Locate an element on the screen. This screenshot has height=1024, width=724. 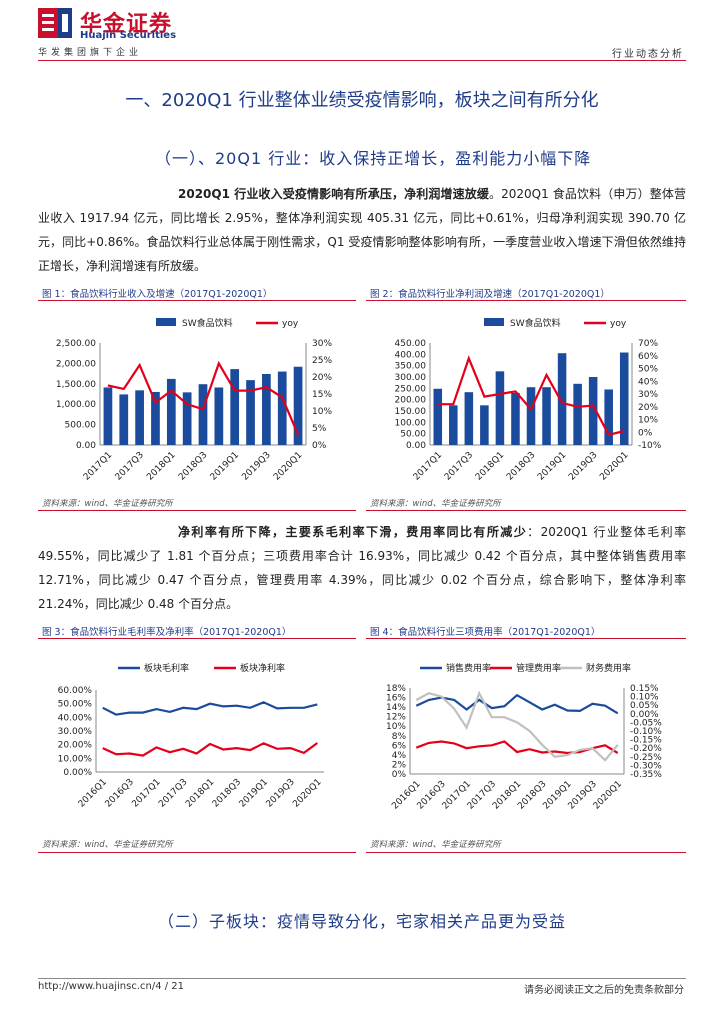
legend-label: 板块毛利率 is located at coordinates (166, 668).